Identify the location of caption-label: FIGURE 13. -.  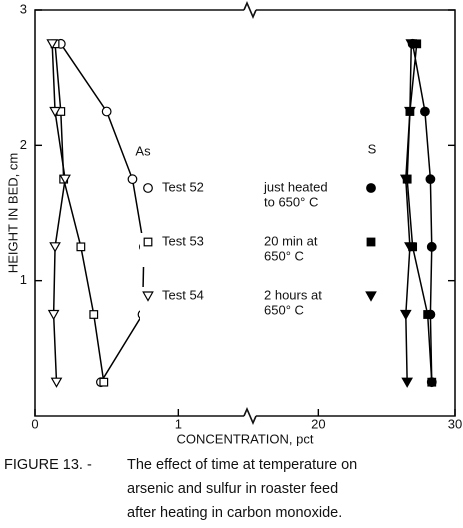
(48, 465).